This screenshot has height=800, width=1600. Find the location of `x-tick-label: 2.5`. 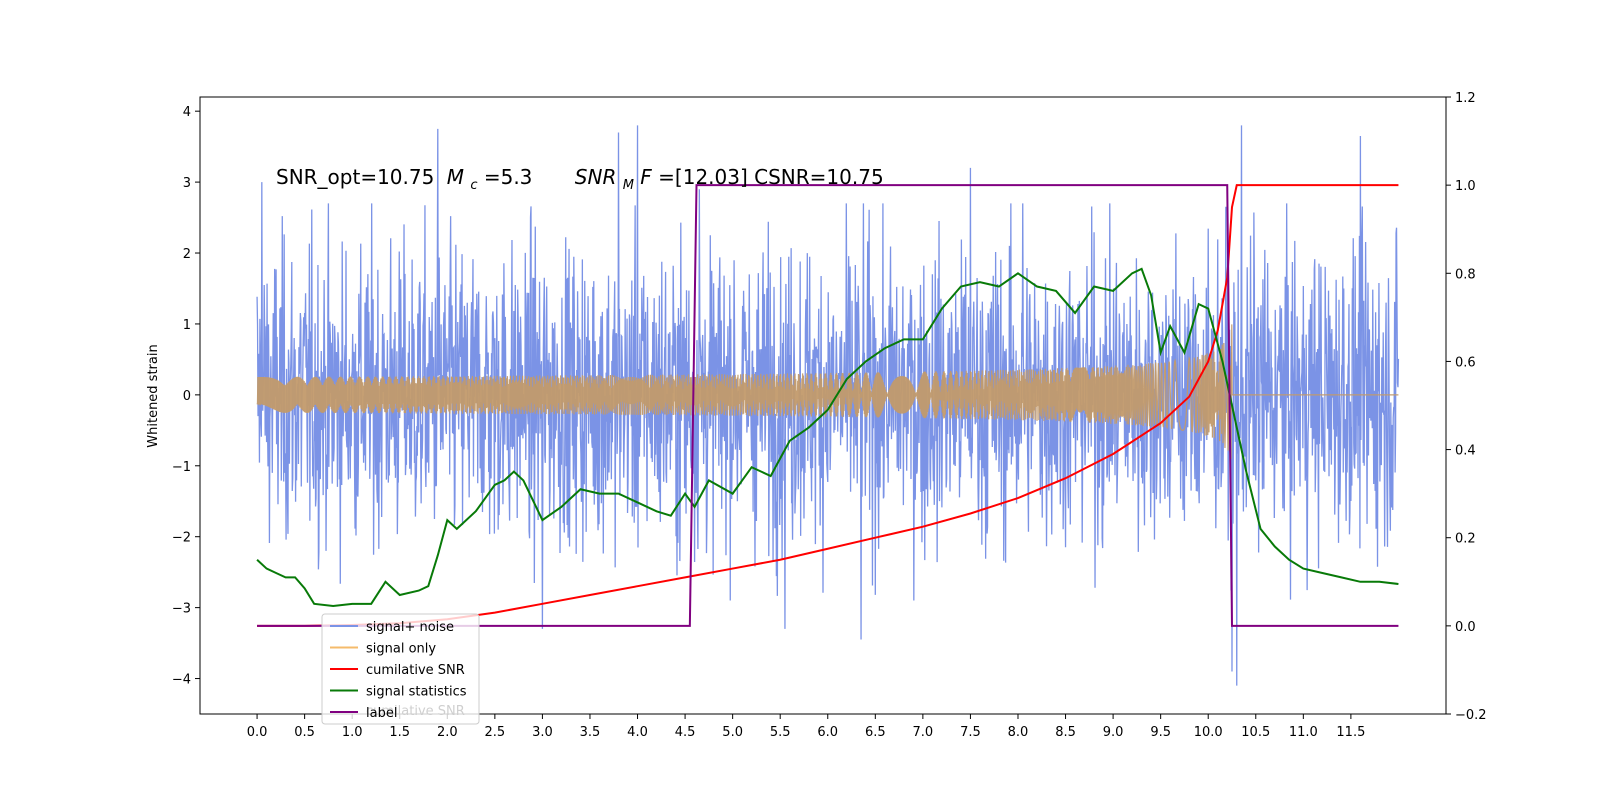

x-tick-label: 2.5 is located at coordinates (495, 732).